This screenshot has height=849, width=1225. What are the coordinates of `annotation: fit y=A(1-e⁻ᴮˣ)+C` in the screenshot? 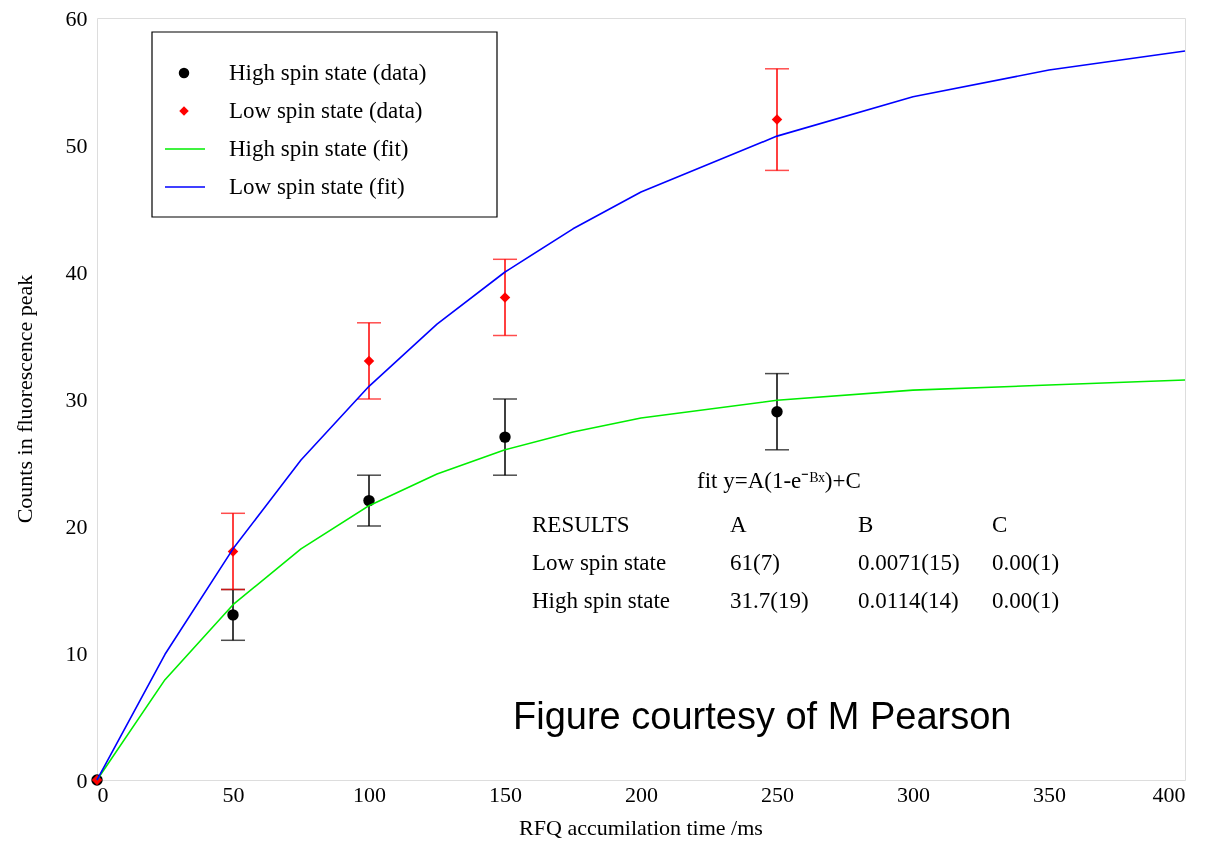 It's located at (779, 480).